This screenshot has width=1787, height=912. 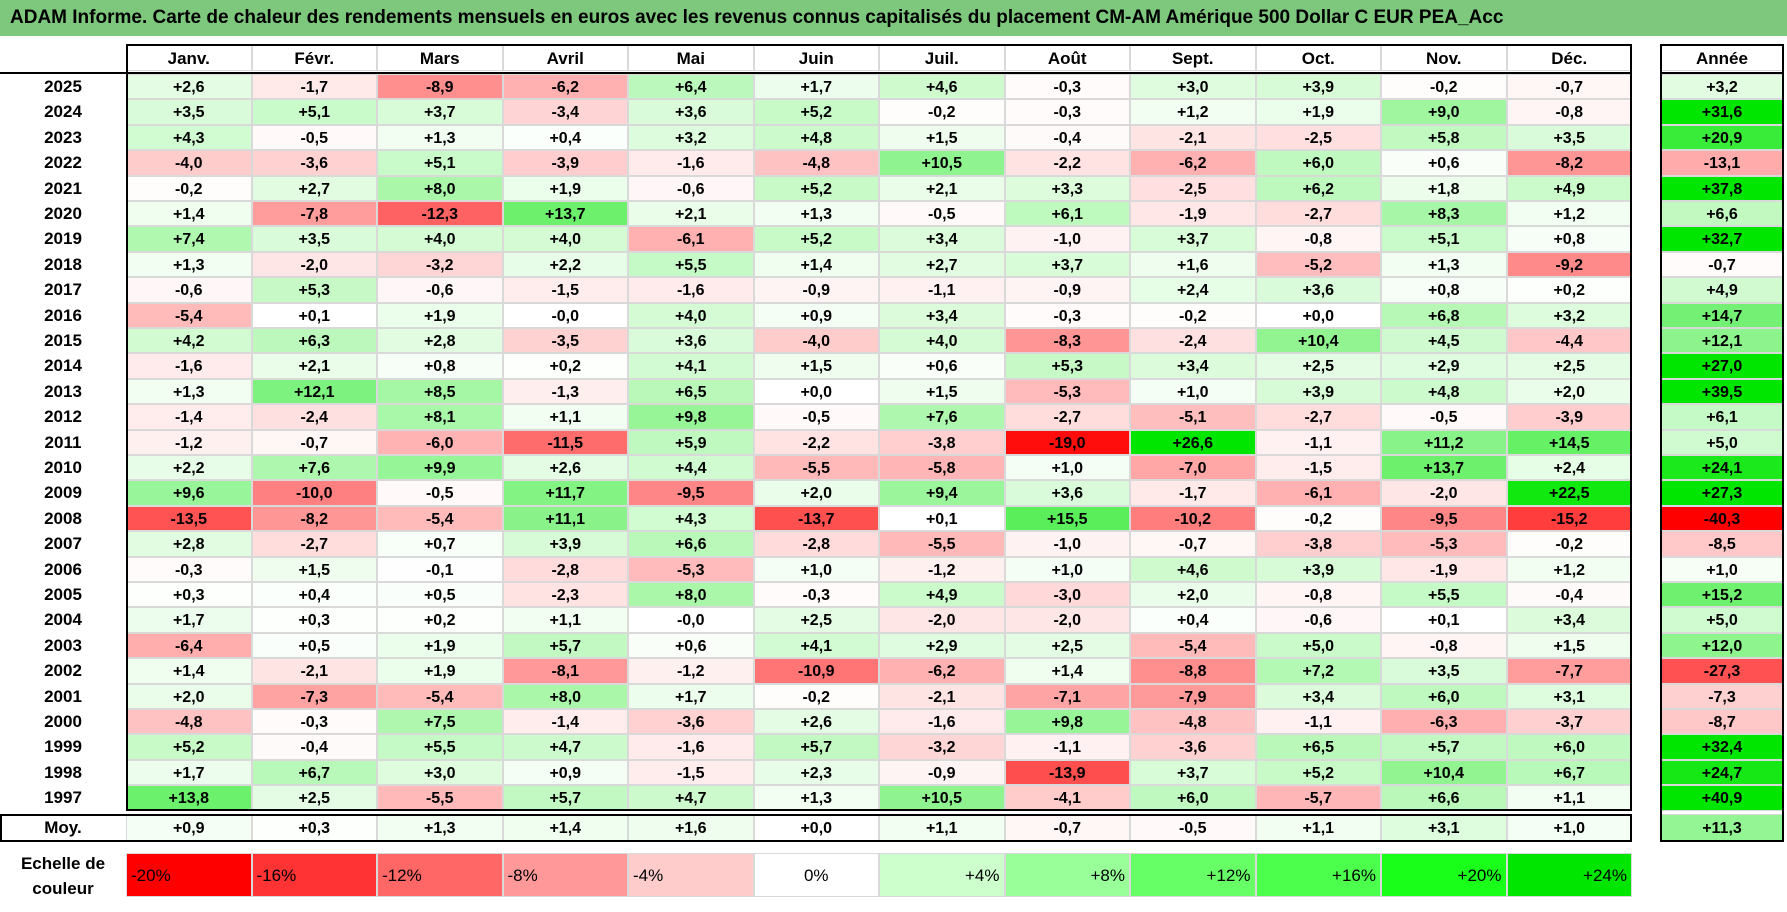 What do you see at coordinates (189, 595) in the screenshot?
I see `heatmap-cell: +0,3` at bounding box center [189, 595].